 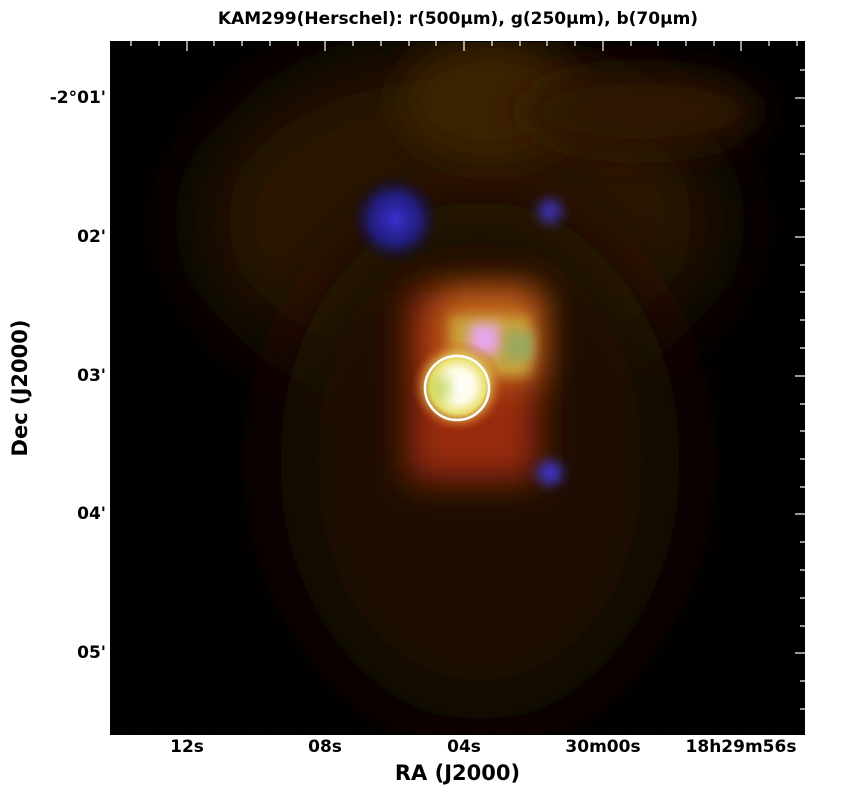 I want to click on y-tick-label: -2°01', so click(x=77, y=98).